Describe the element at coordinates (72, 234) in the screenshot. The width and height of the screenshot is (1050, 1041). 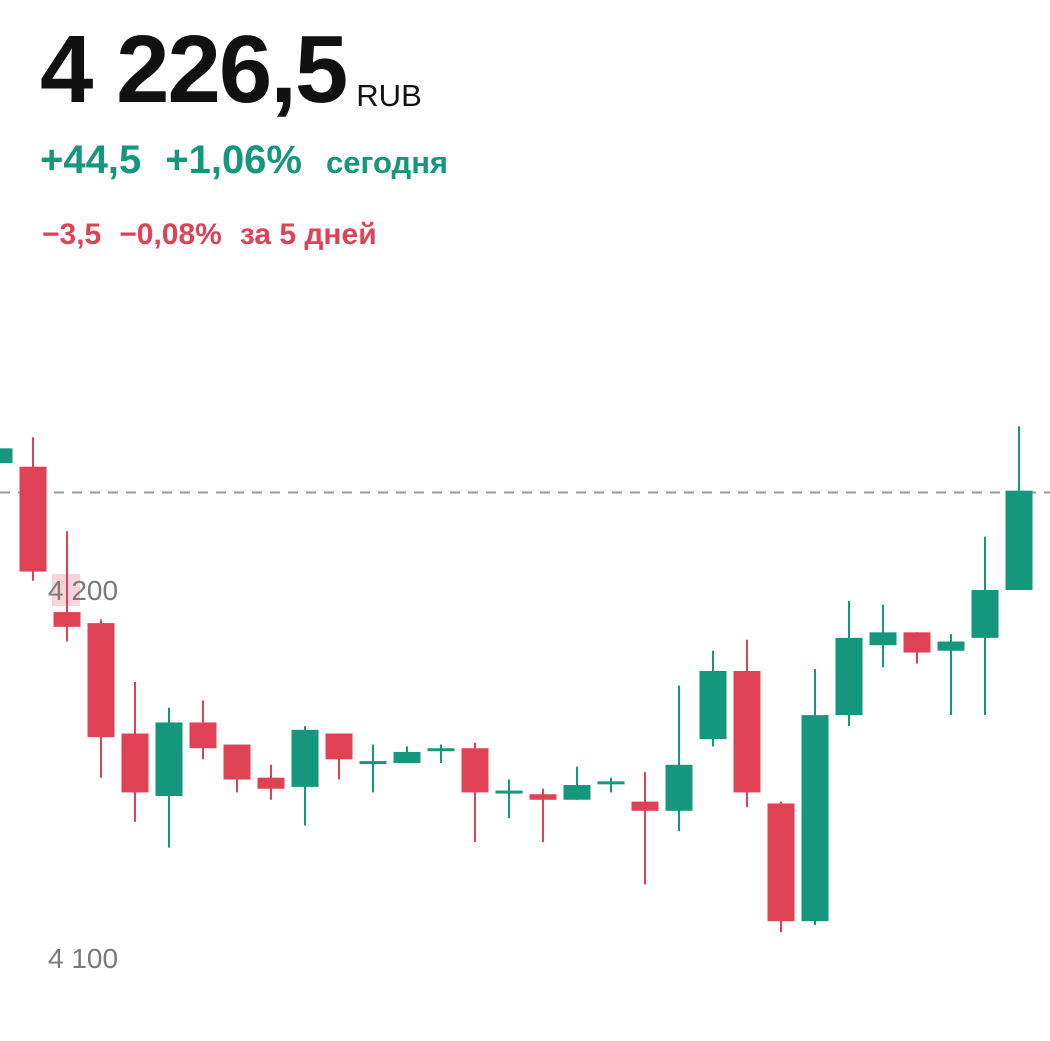
I see `change-5d-abs: −3,5` at that location.